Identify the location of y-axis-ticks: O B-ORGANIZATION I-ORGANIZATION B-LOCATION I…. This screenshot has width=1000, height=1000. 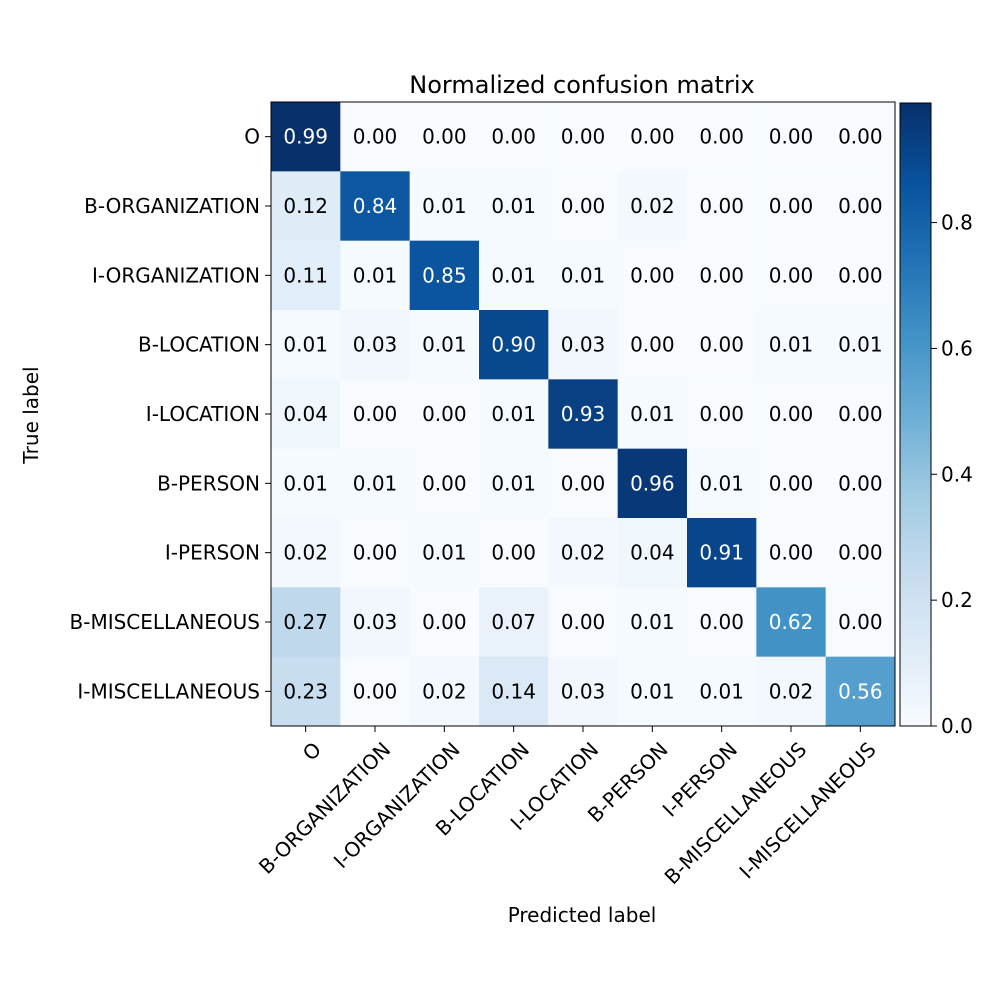
(170, 414).